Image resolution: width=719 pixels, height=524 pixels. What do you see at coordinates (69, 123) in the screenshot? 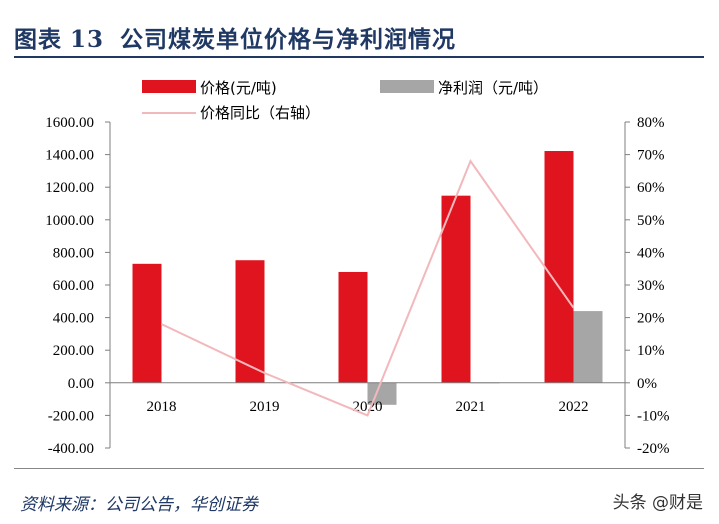
I see `left-tick-label: 1600.00` at bounding box center [69, 123].